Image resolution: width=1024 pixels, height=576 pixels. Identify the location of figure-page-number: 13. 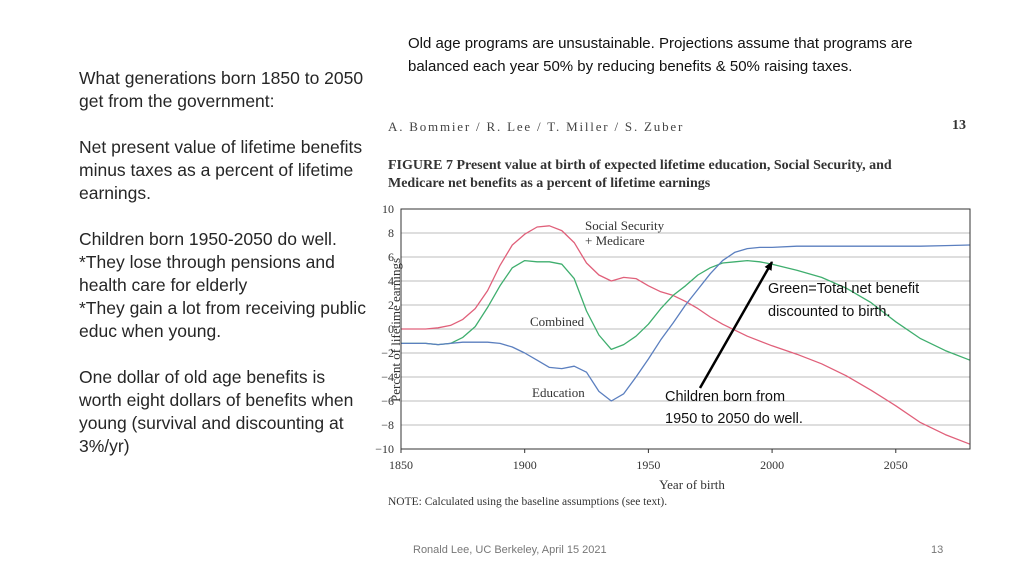
(959, 125).